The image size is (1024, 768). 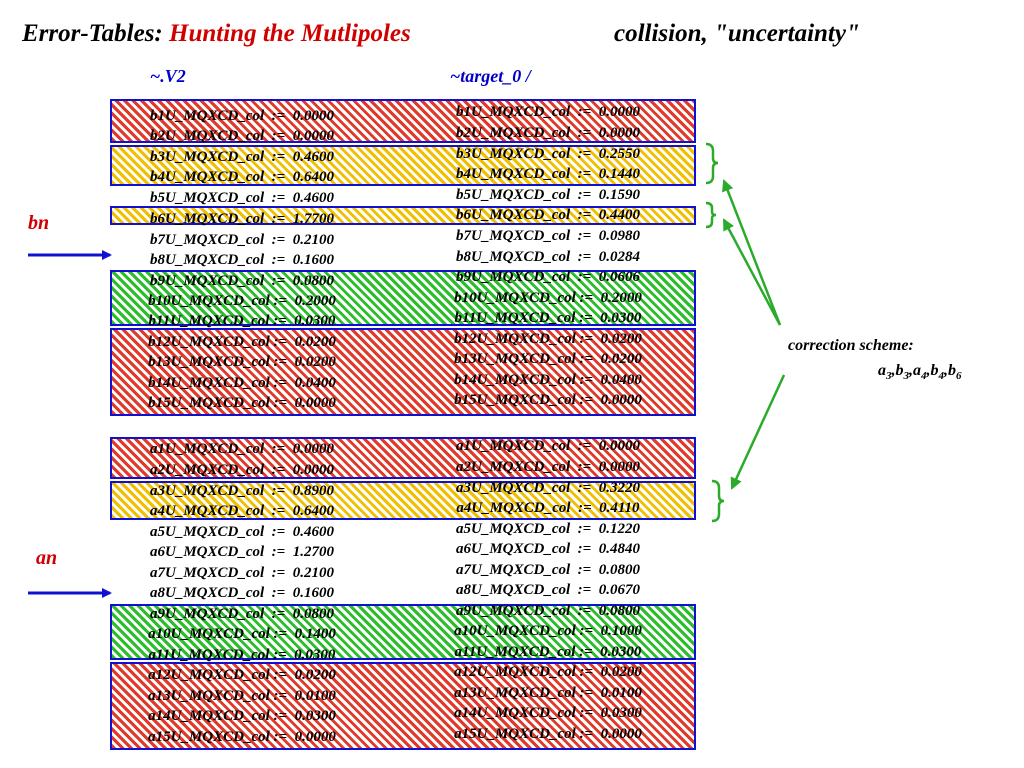 I want to click on an-entry-right: a15U_MQXCD_col := 0.0000, so click(x=548, y=734).